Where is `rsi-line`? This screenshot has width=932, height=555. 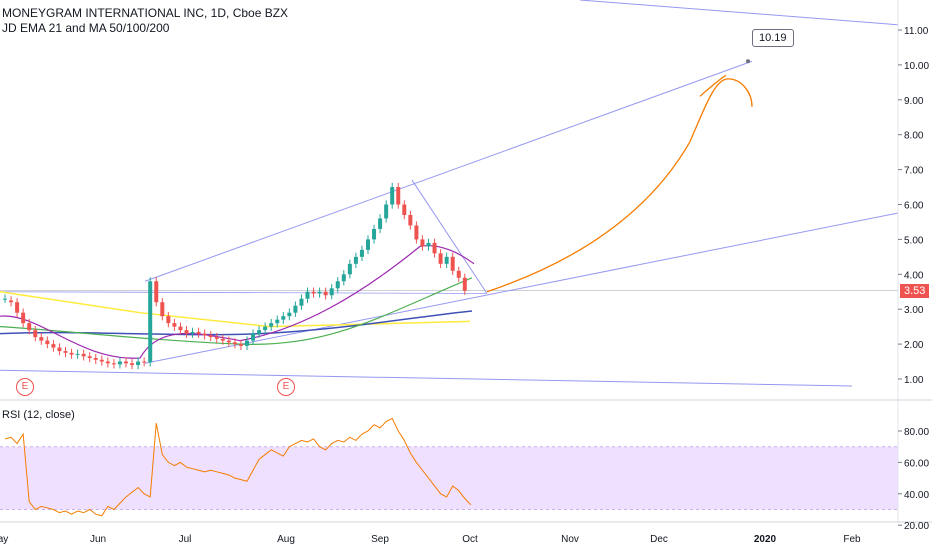 rsi-line is located at coordinates (238, 467).